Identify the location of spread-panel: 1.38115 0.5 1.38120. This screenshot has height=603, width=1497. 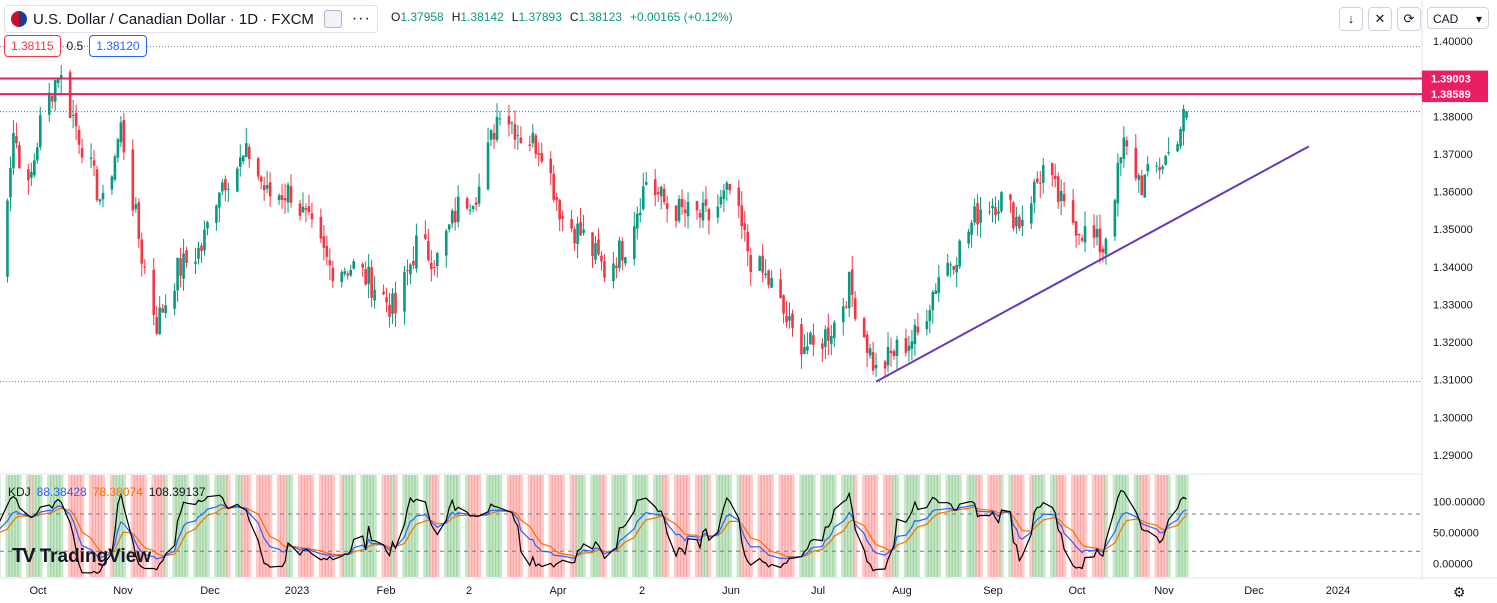
(75, 46).